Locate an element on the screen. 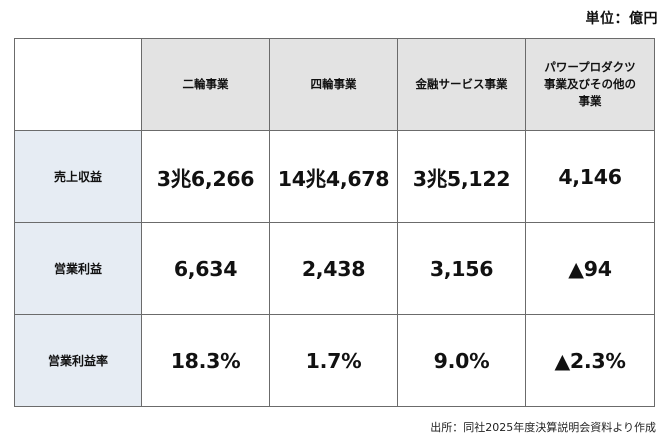  column-header-financial-services: 金融サービス事業 is located at coordinates (461, 84).